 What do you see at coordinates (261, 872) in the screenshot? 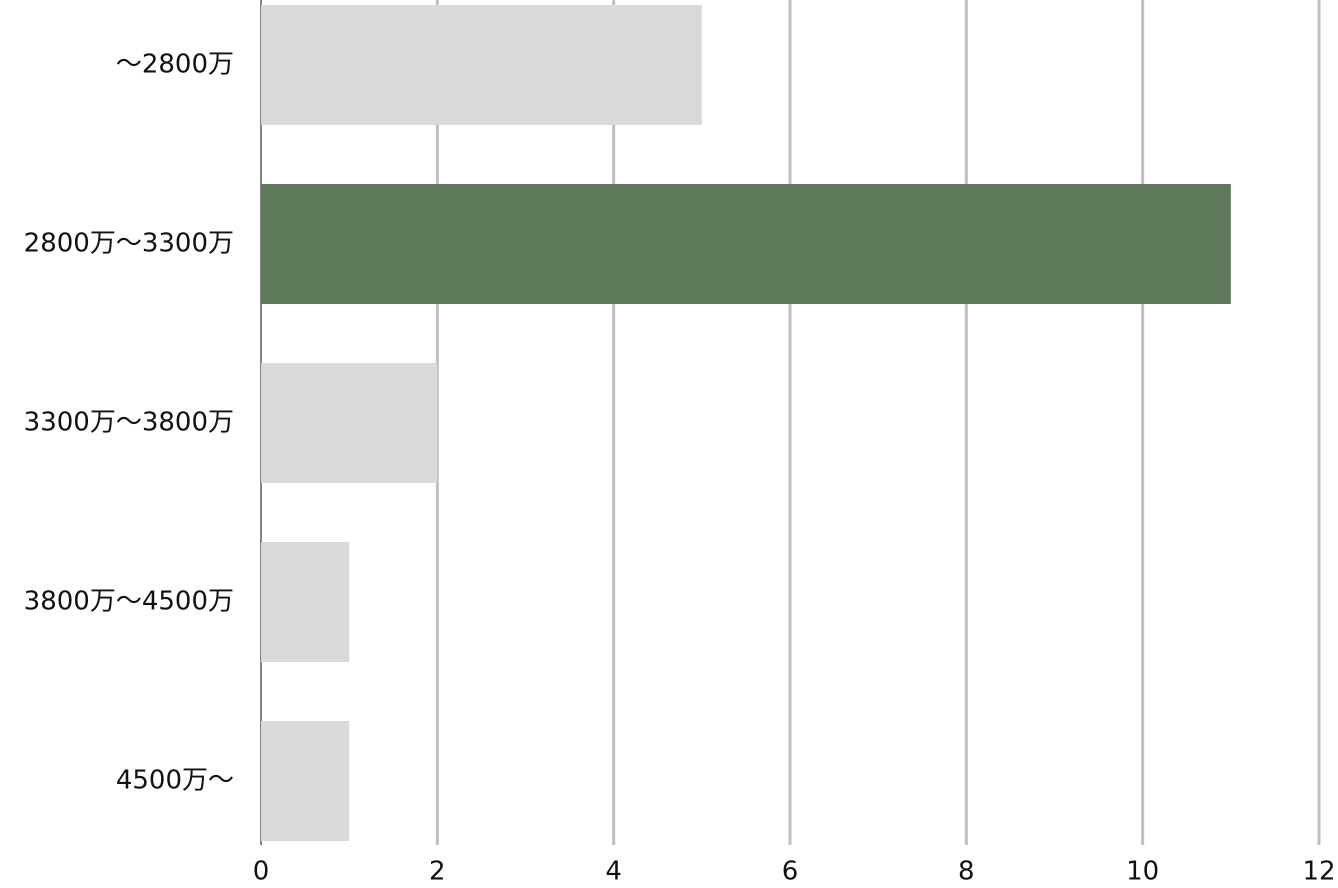
I see `x-tick-label: 0` at bounding box center [261, 872].